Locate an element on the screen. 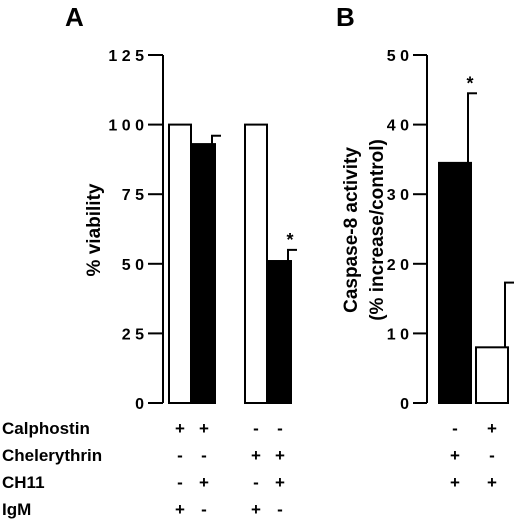 This screenshot has width=520, height=524. y-tick-label: 2 5 is located at coordinates (133, 334).